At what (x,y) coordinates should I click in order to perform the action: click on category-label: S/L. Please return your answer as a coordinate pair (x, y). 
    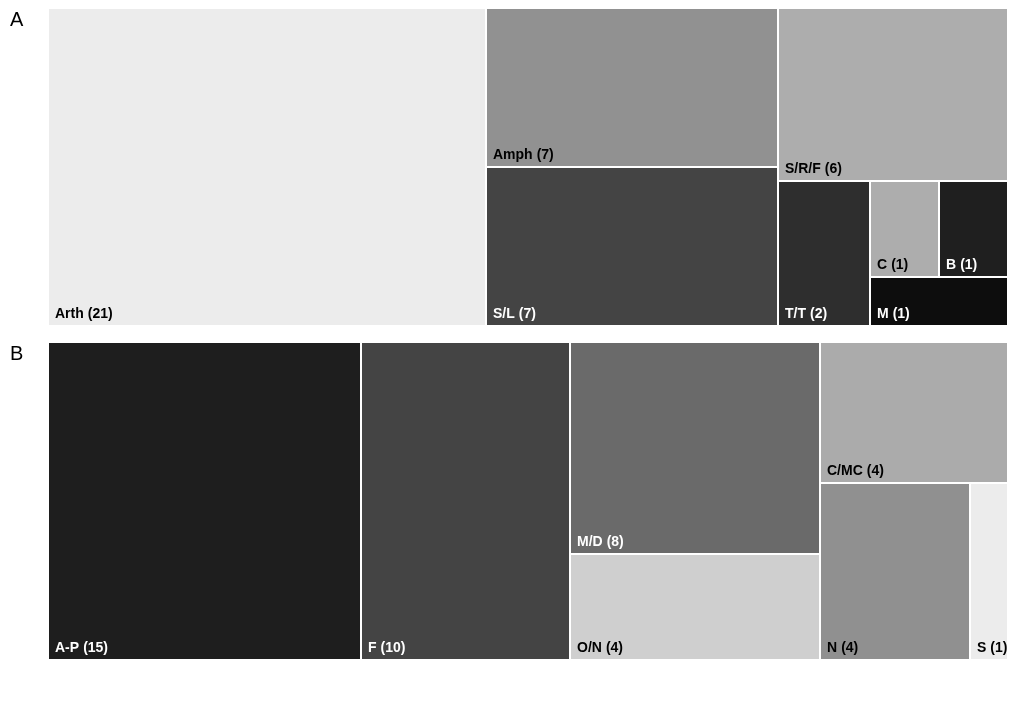
    Looking at the image, I should click on (504, 313).